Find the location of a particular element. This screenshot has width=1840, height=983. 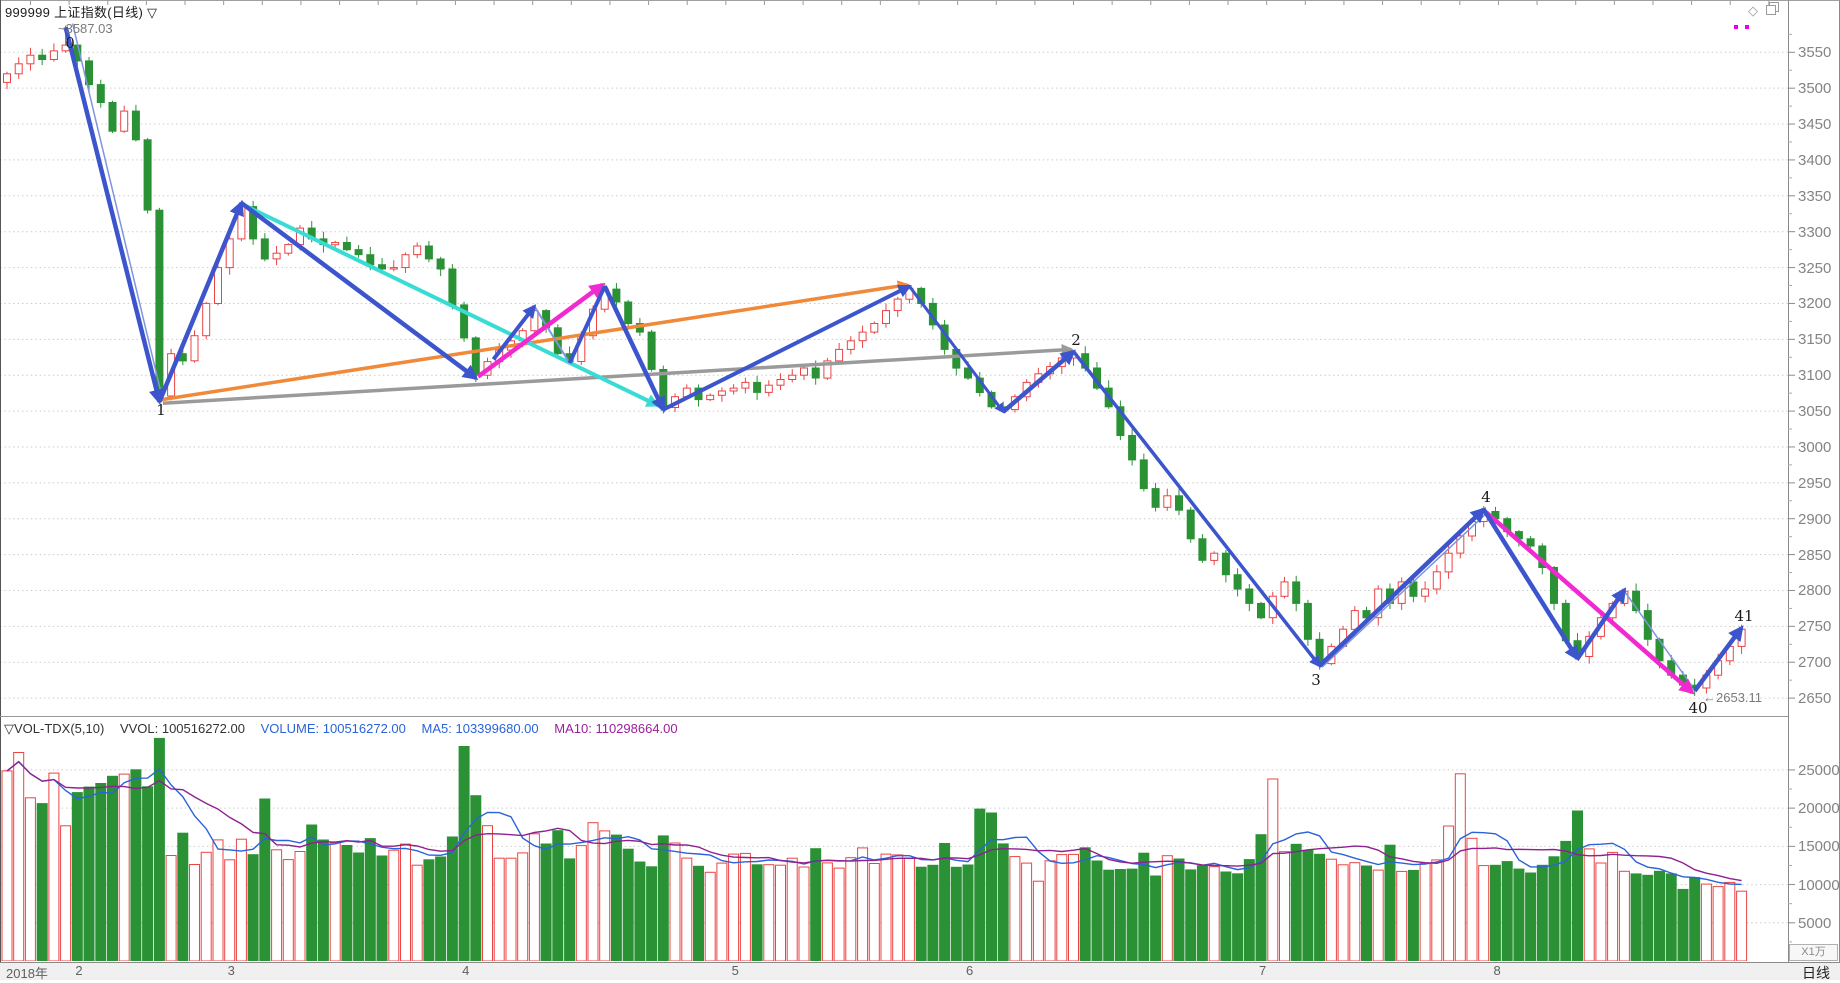

low-price-annotation: ←2653.11 is located at coordinates (1733, 697).